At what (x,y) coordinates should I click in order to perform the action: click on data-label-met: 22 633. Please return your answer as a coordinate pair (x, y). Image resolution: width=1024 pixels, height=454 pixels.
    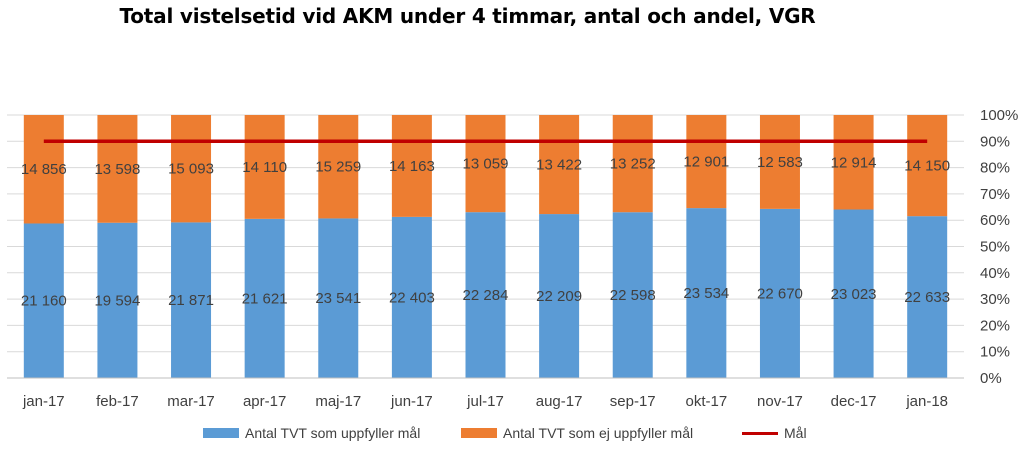
    Looking at the image, I should click on (927, 297).